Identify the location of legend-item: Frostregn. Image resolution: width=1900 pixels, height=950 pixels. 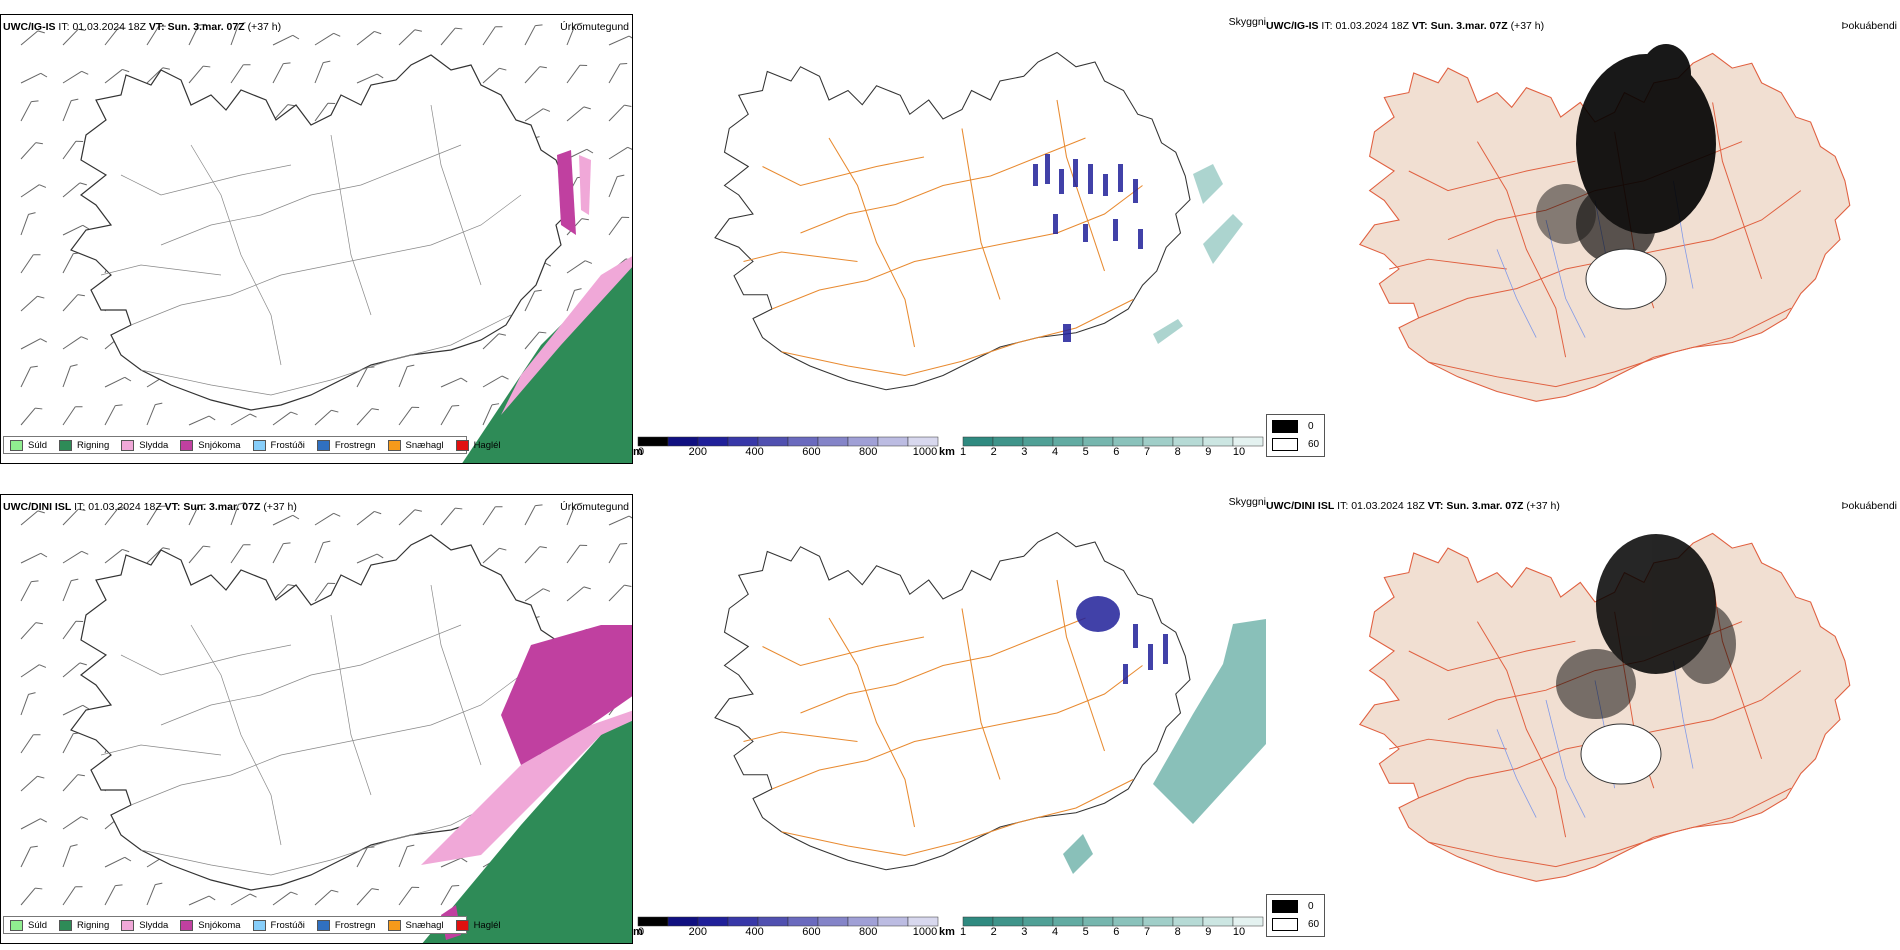
(346, 925).